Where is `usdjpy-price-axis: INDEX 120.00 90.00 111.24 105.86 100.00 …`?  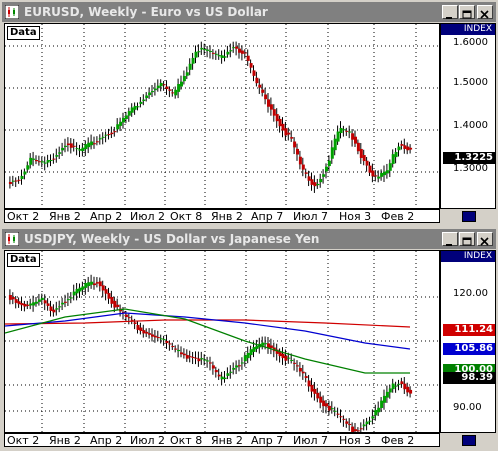
usdjpy-price-axis: INDEX 120.00 90.00 111.24 105.86 100.00 … is located at coordinates (468, 341).